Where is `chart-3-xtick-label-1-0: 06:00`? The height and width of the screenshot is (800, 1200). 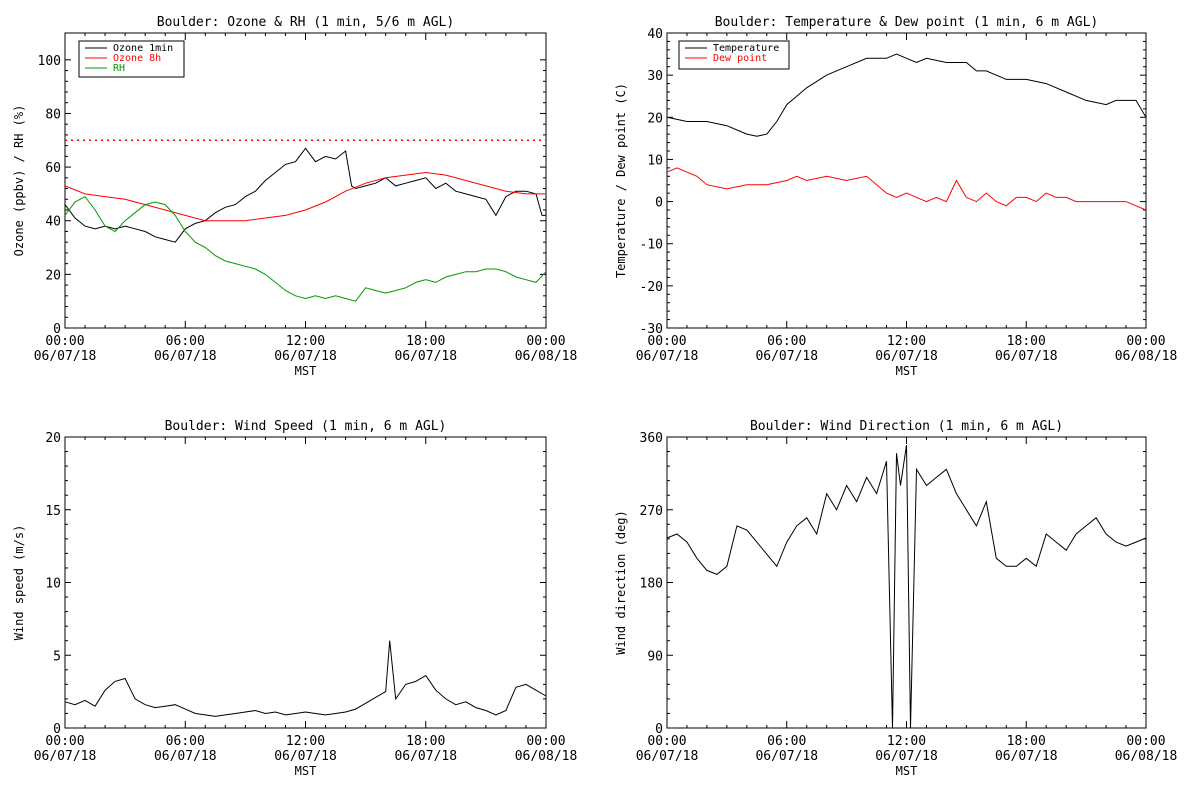
chart-3-xtick-label-1-0: 06:00 is located at coordinates (786, 741).